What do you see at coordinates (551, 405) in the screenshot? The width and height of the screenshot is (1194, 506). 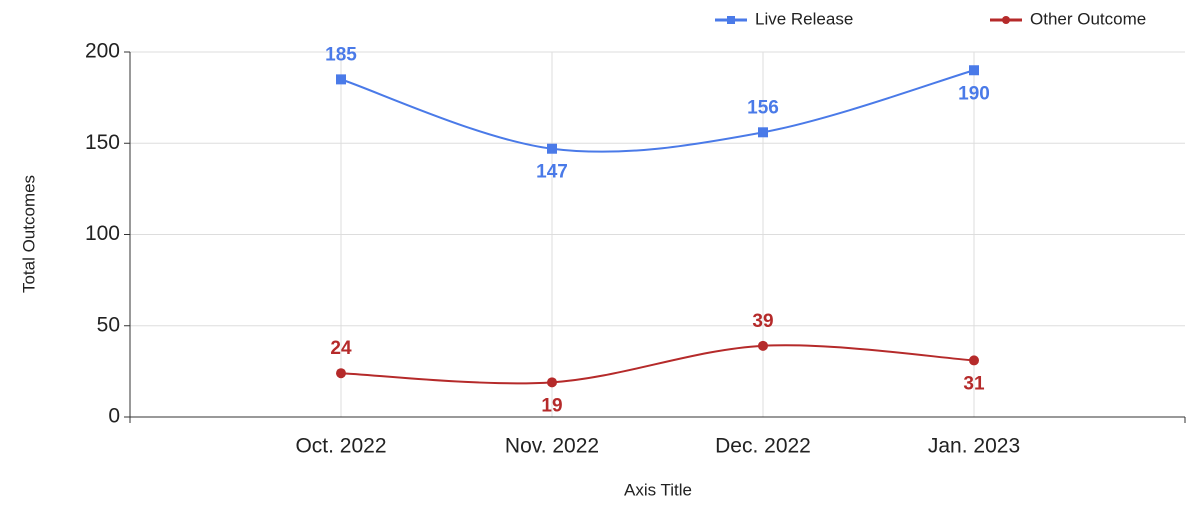 I see `data-label: 19` at bounding box center [551, 405].